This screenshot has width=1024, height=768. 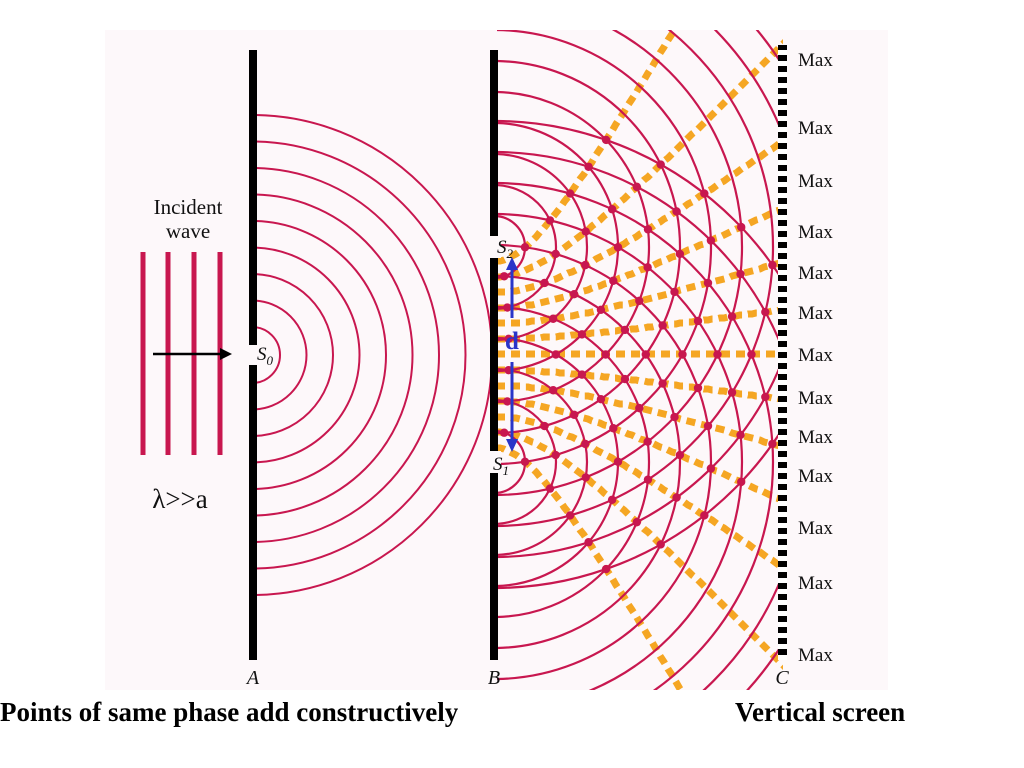 I want to click on slit-gap-s2, so click(x=494, y=247).